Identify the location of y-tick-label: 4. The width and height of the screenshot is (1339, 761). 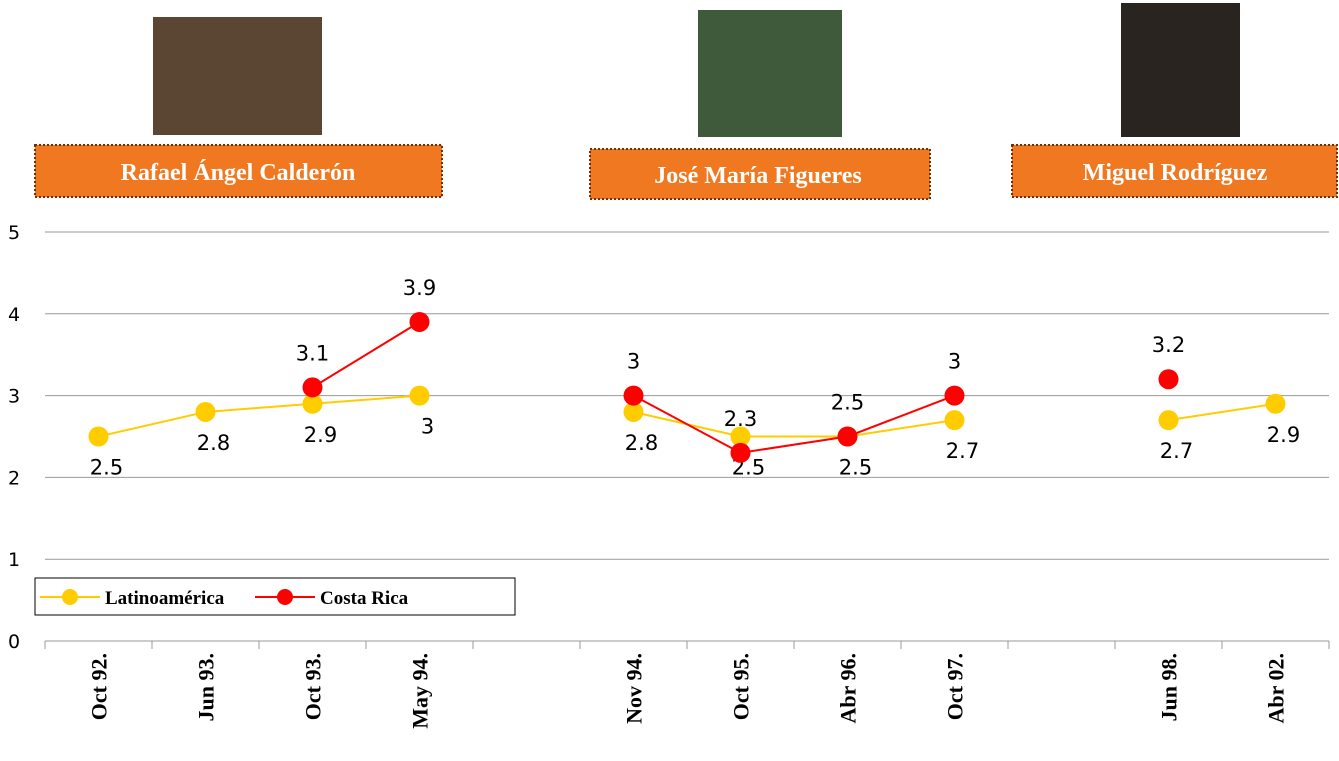
(14, 315).